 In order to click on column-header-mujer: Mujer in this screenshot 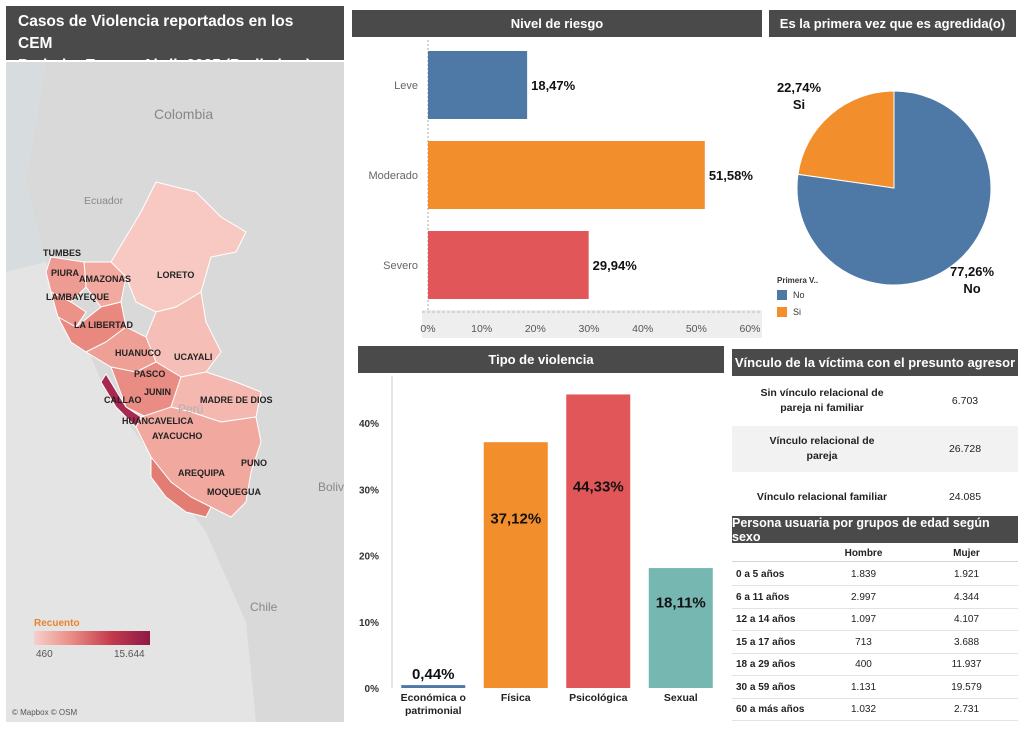, I will do `click(966, 553)`.